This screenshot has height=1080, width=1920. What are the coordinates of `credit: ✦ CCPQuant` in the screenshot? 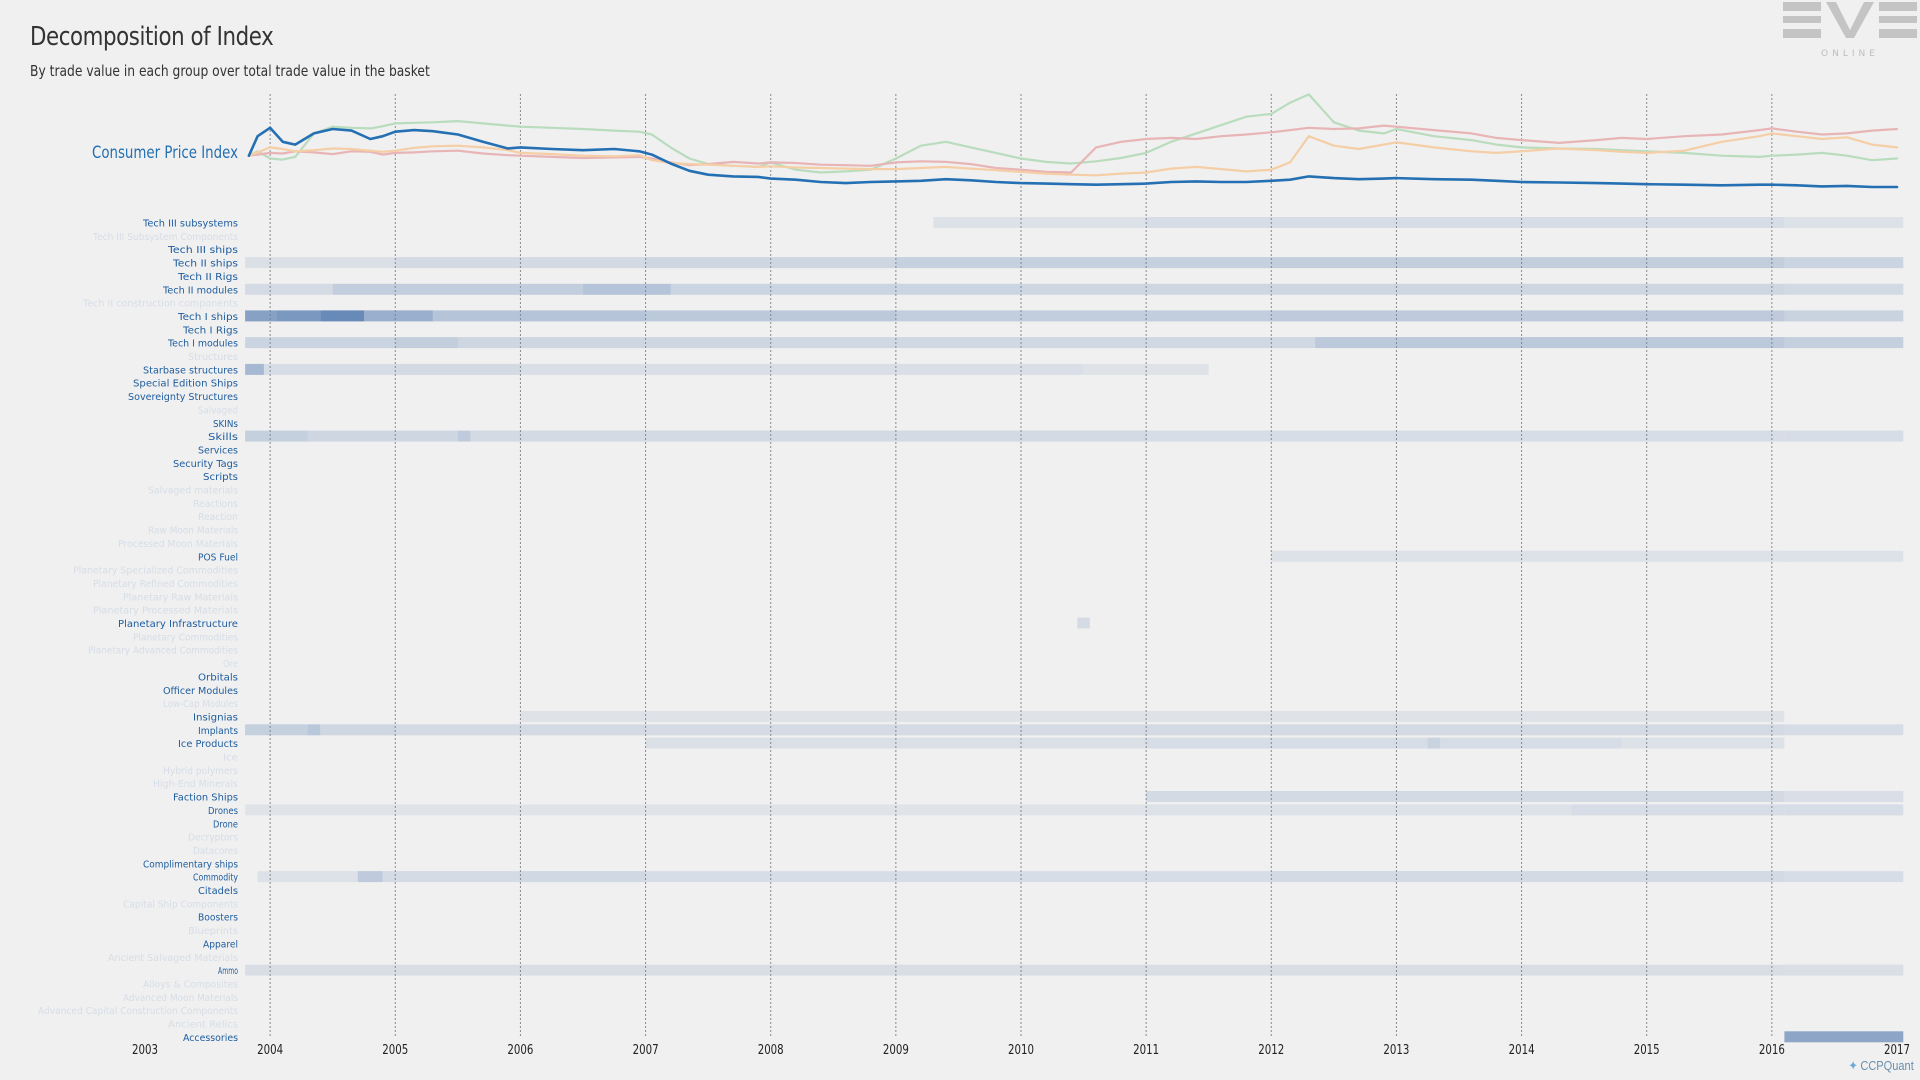 It's located at (1881, 1066).